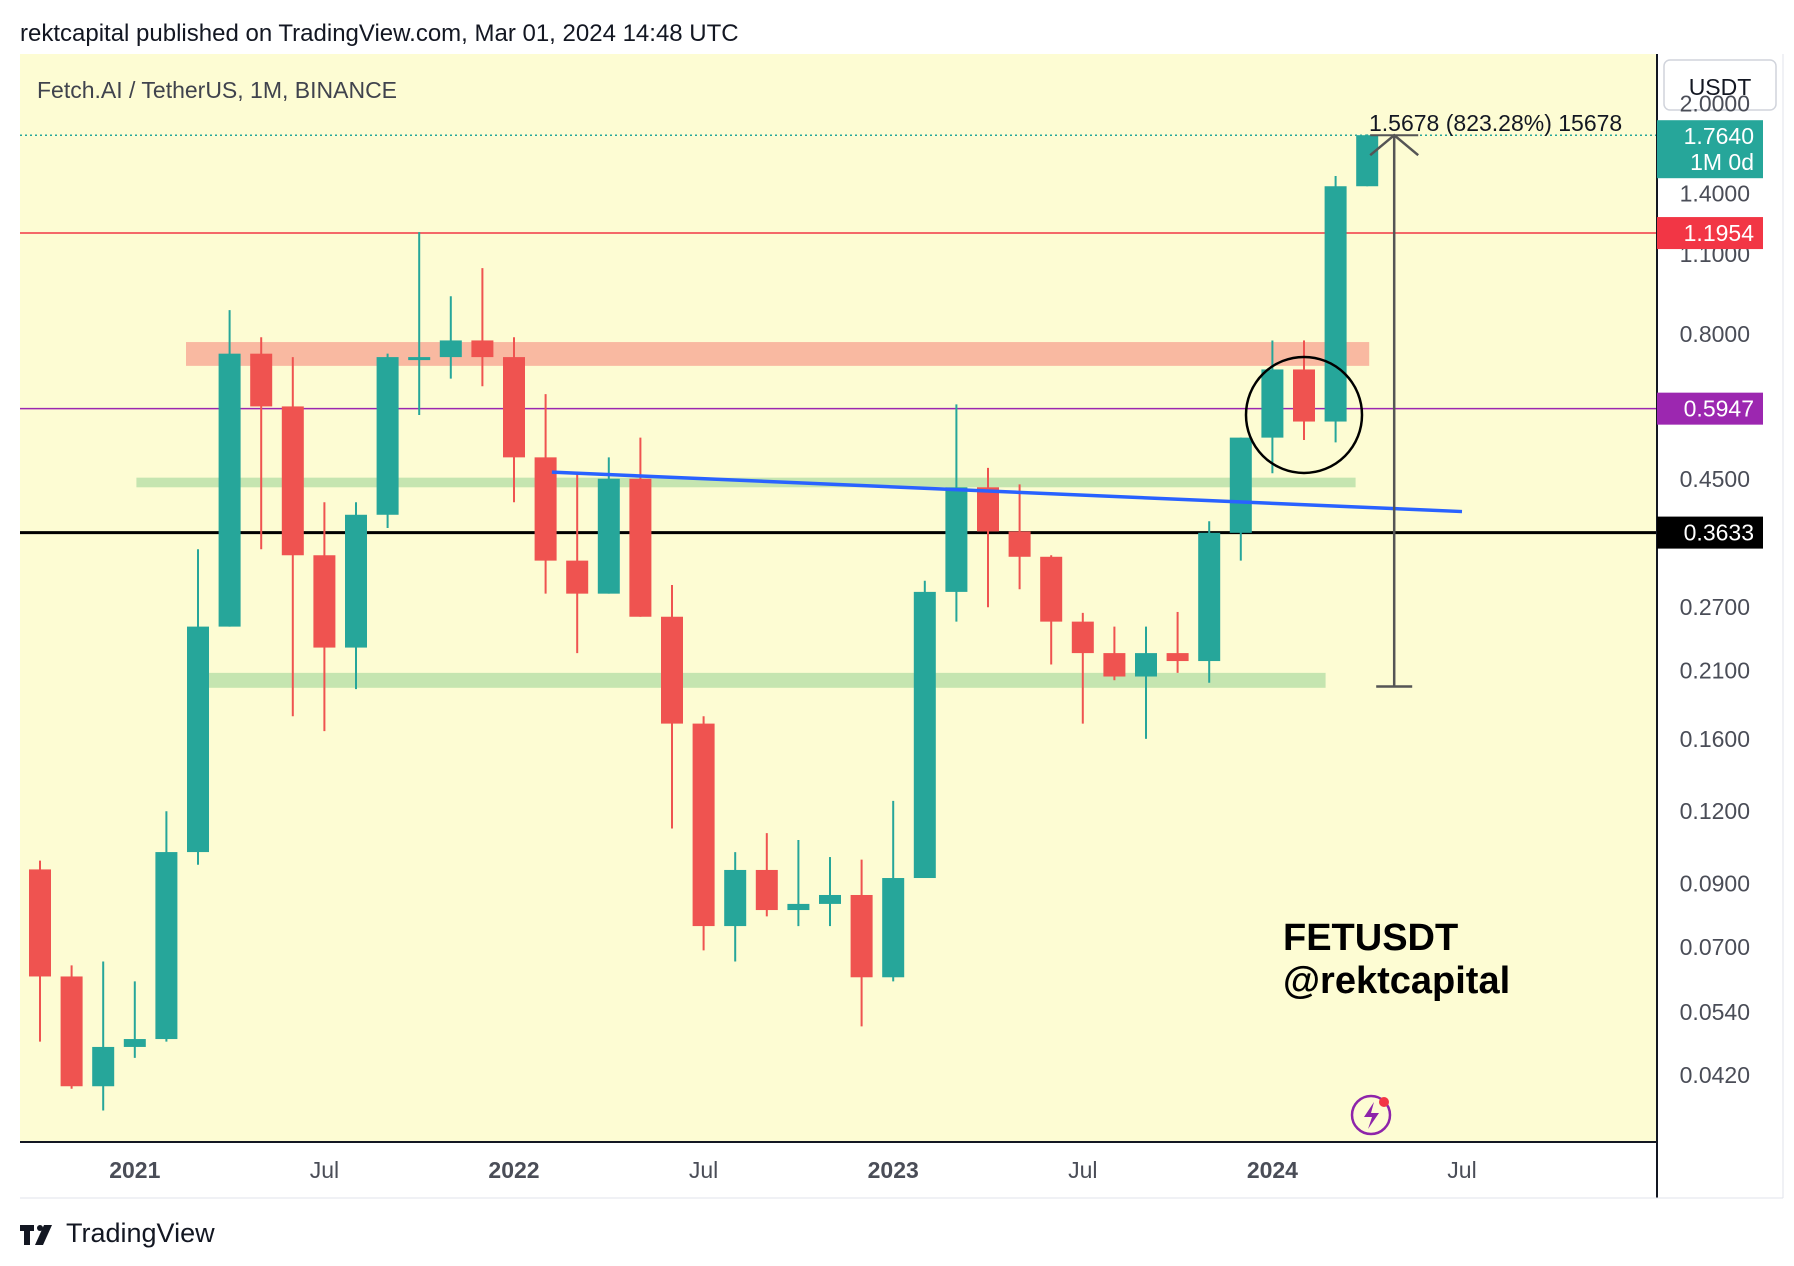  Describe the element at coordinates (1007, 492) in the screenshot. I see `descending-trendline` at that location.